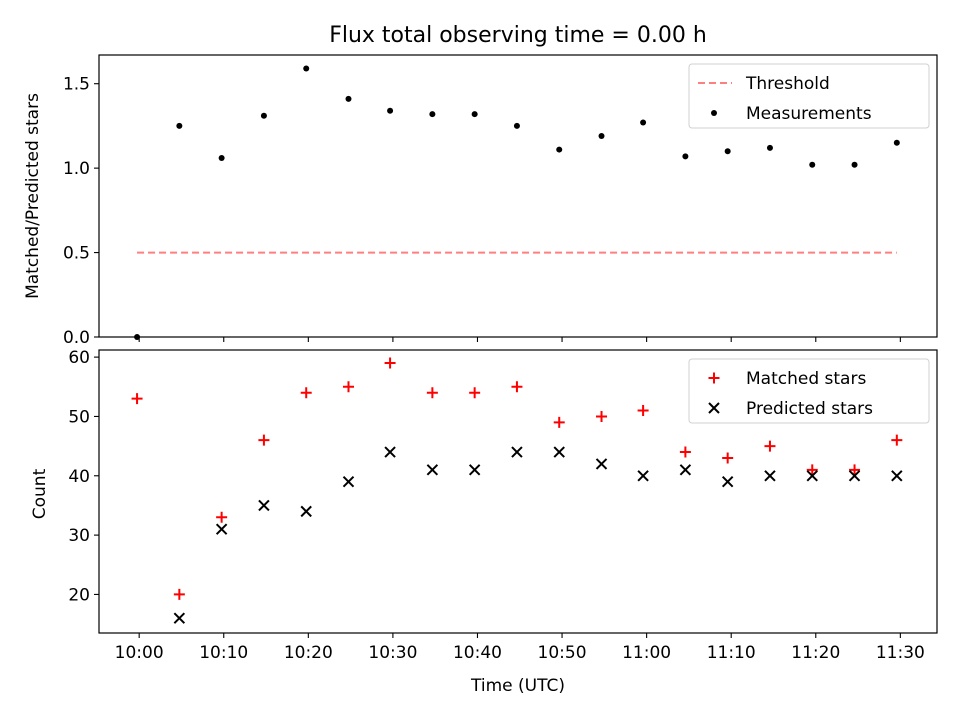  What do you see at coordinates (76, 85) in the screenshot?
I see `y-tick-label: 1.5` at bounding box center [76, 85].